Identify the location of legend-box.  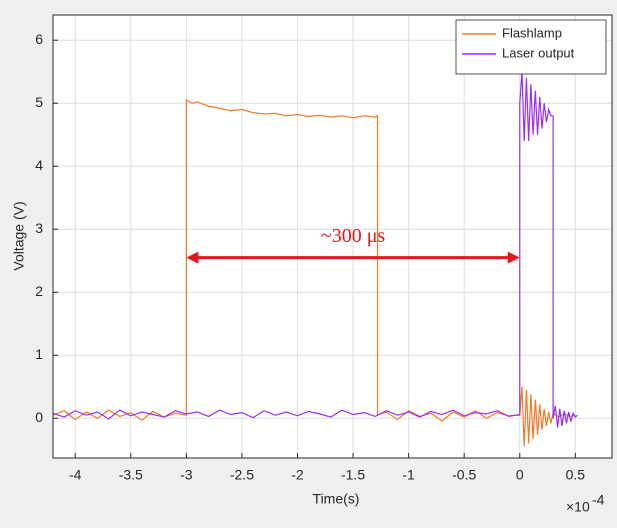
(531, 47).